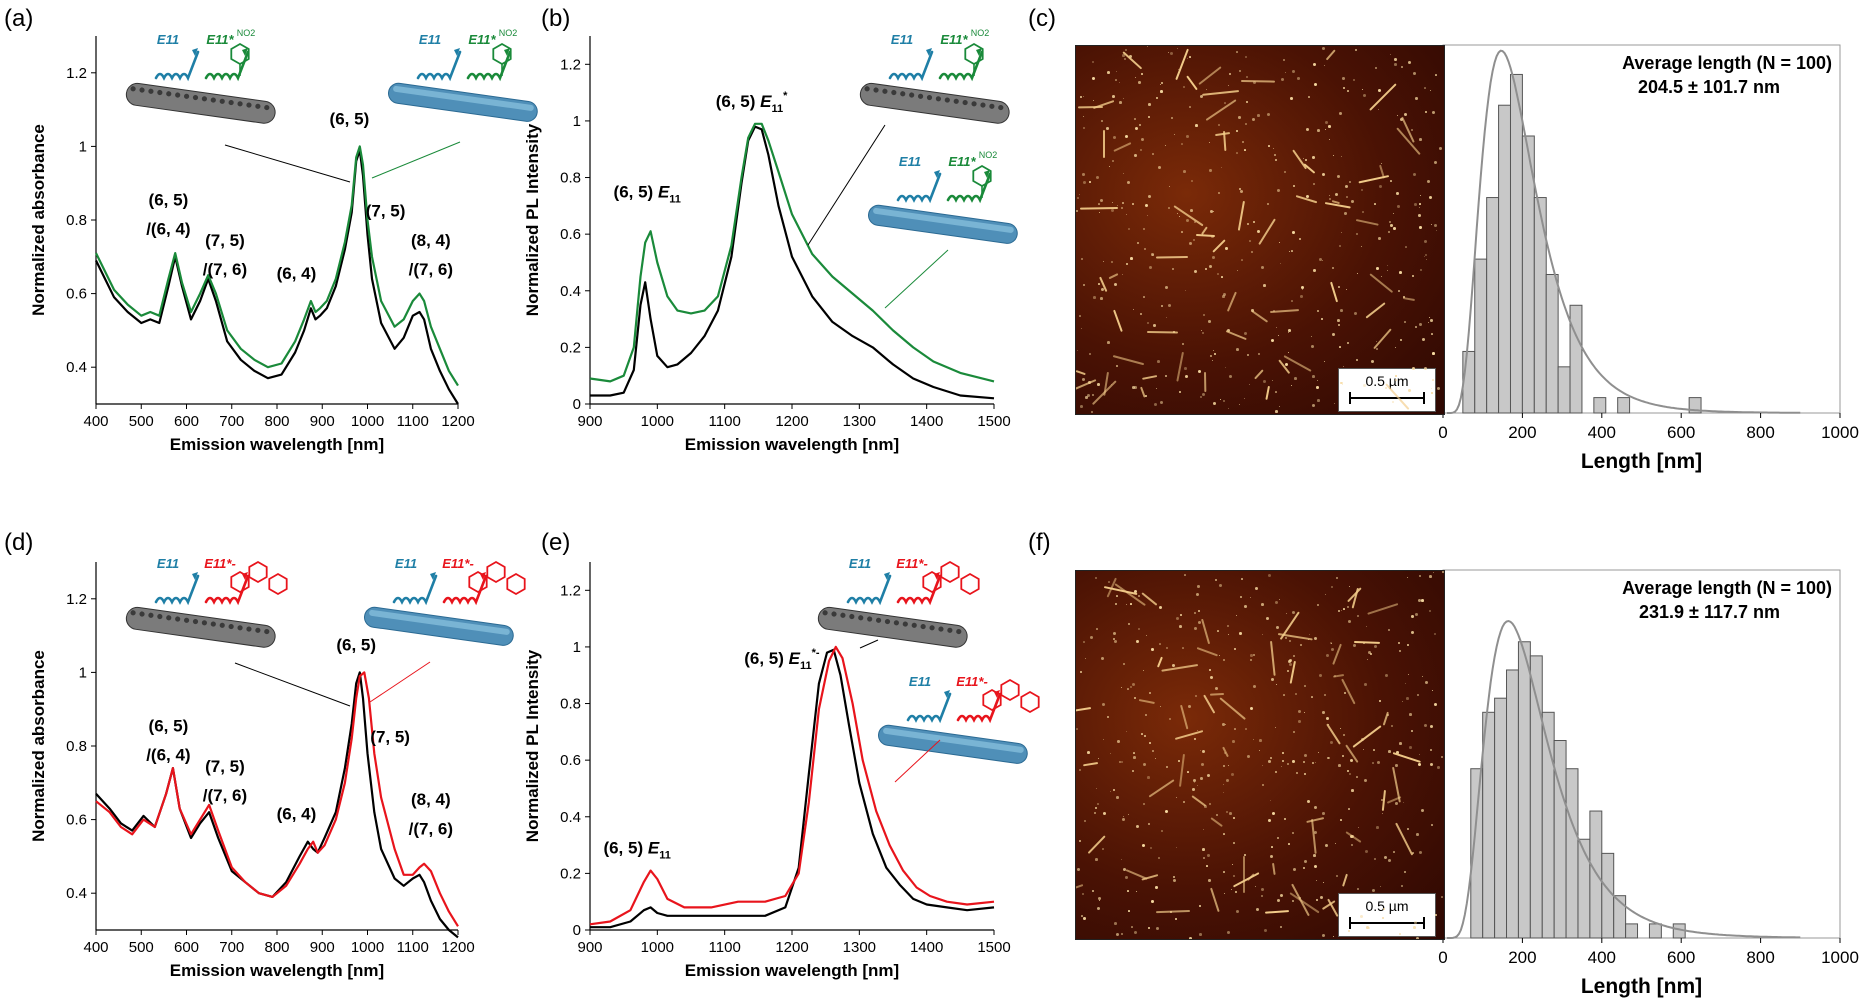 This screenshot has height=1004, width=1869. I want to click on nanotube-e2, so click(953, 744).